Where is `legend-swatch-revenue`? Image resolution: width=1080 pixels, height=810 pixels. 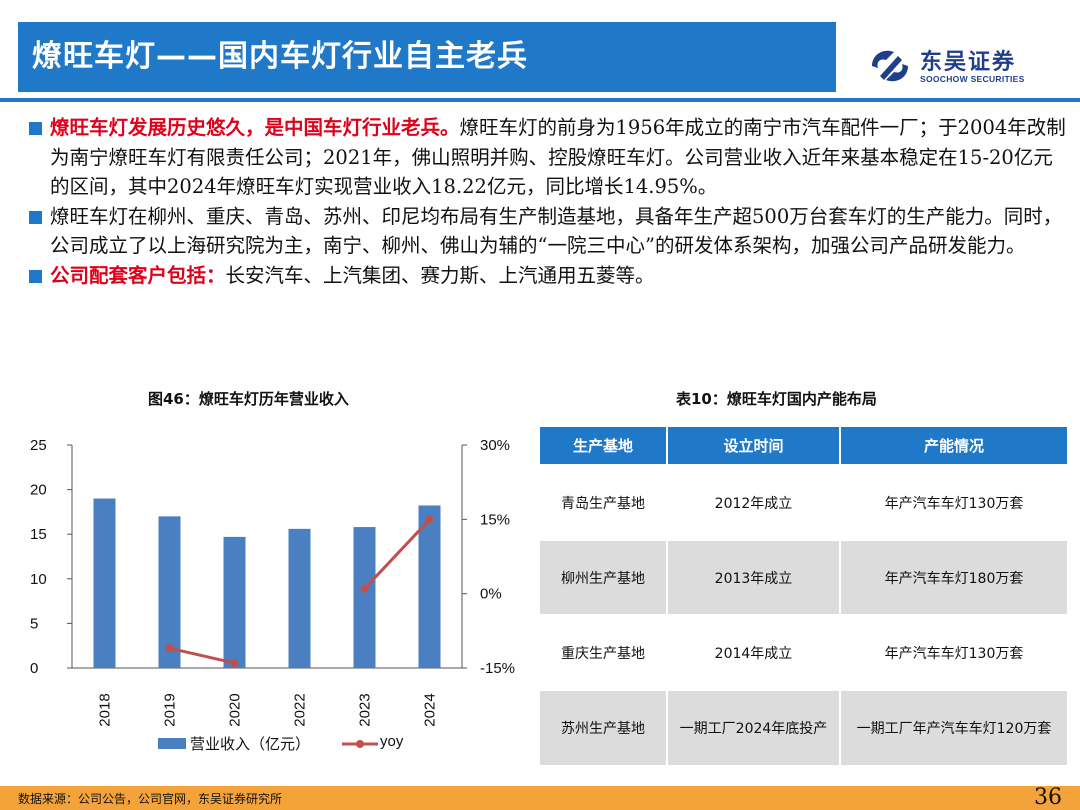 legend-swatch-revenue is located at coordinates (172, 743).